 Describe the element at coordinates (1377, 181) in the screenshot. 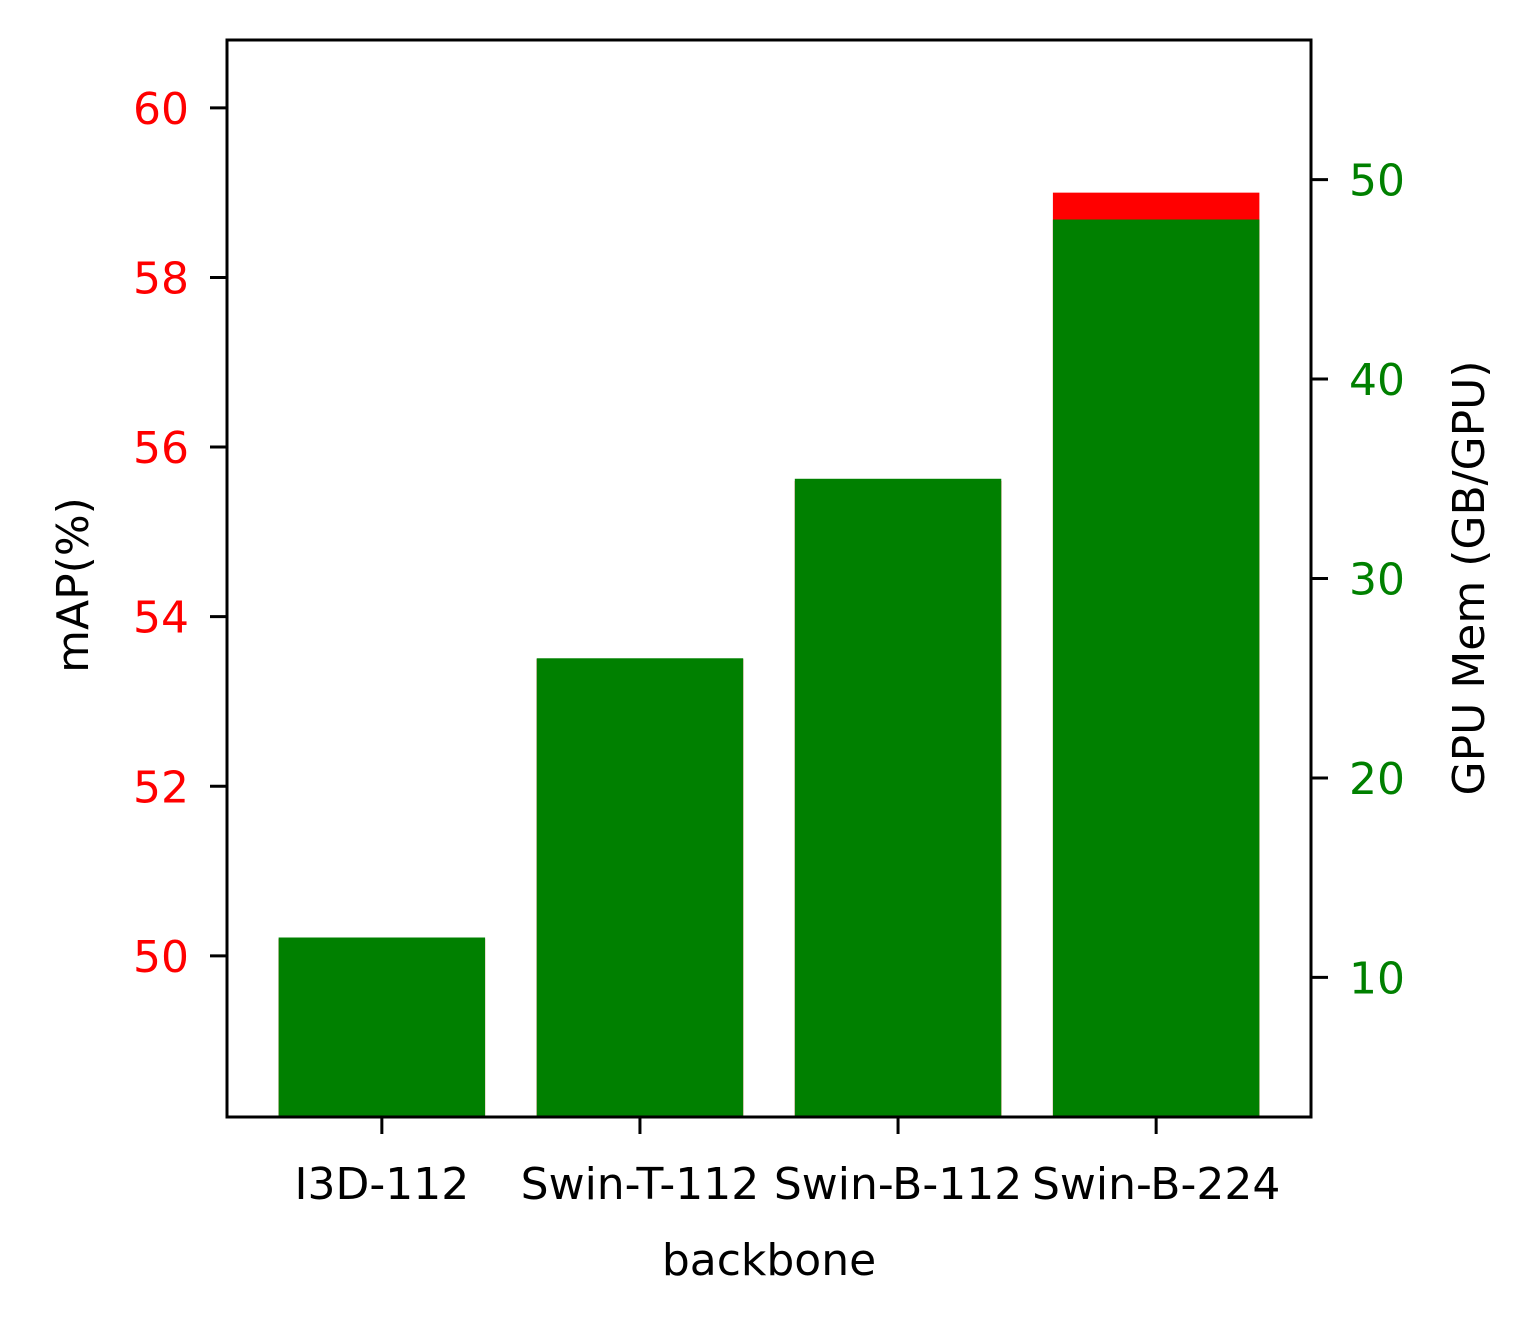

I see `right-y-tick-label: 50` at that location.